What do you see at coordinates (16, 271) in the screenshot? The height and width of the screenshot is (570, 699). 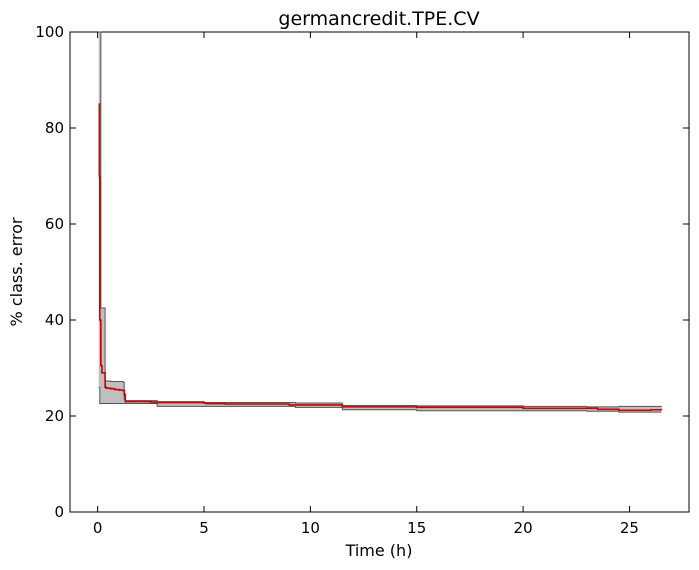 I see `y-axis-title: % class. error` at bounding box center [16, 271].